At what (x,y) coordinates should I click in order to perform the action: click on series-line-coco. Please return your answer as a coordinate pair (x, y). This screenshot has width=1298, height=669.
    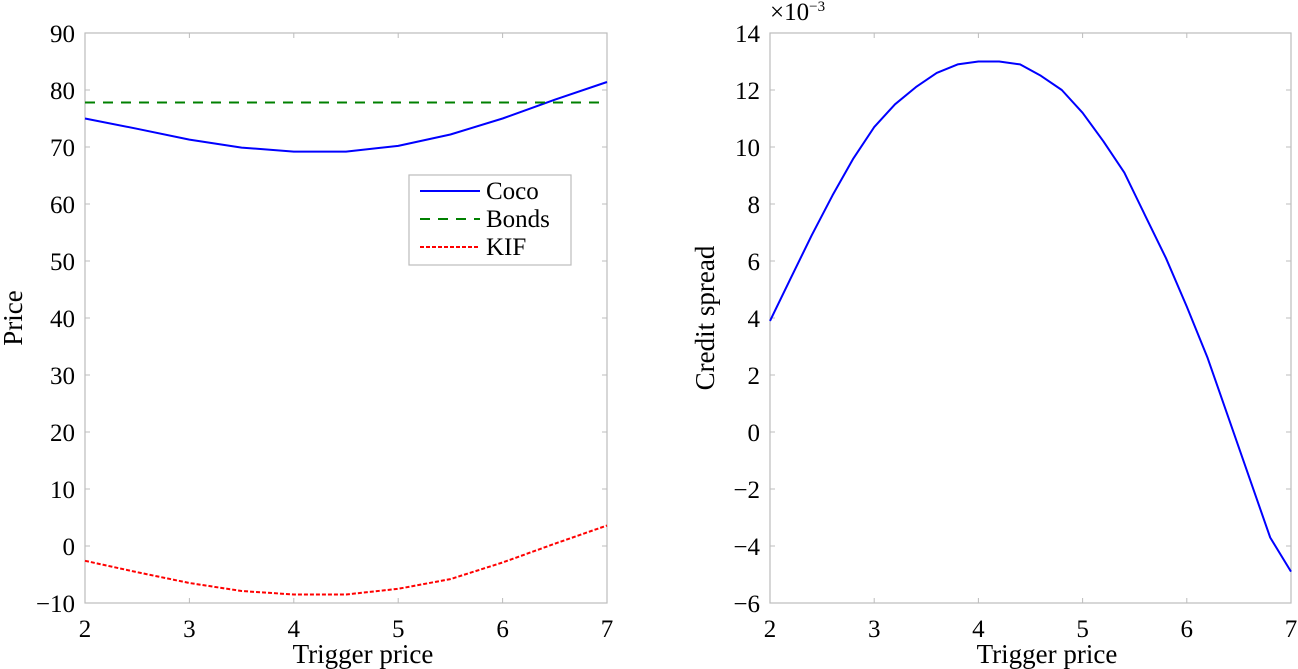
    Looking at the image, I should click on (346, 117).